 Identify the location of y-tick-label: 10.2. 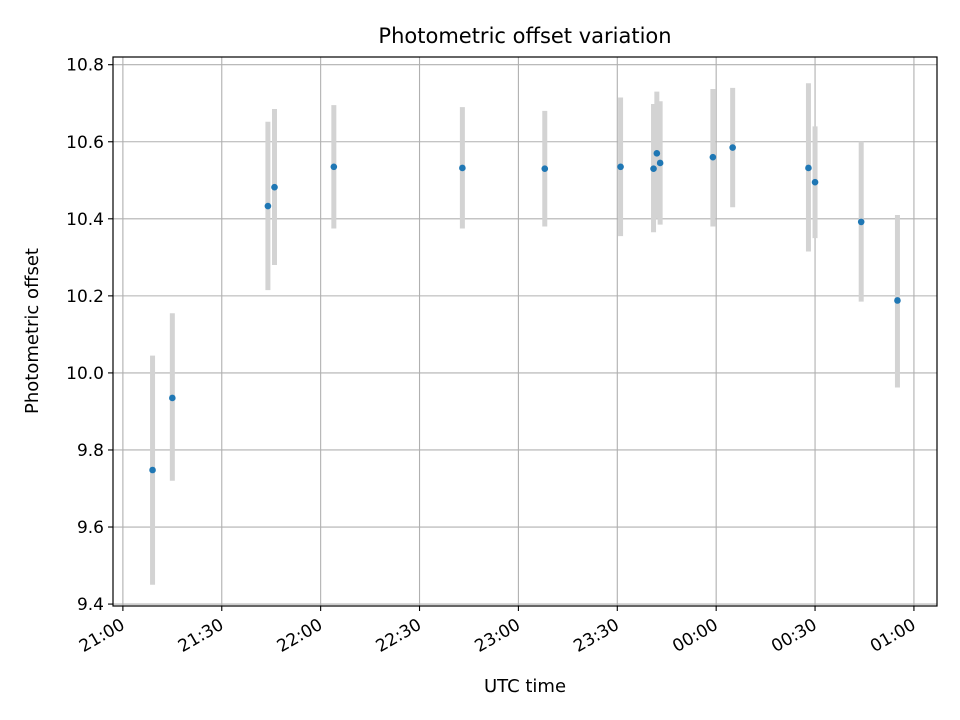
(85, 297).